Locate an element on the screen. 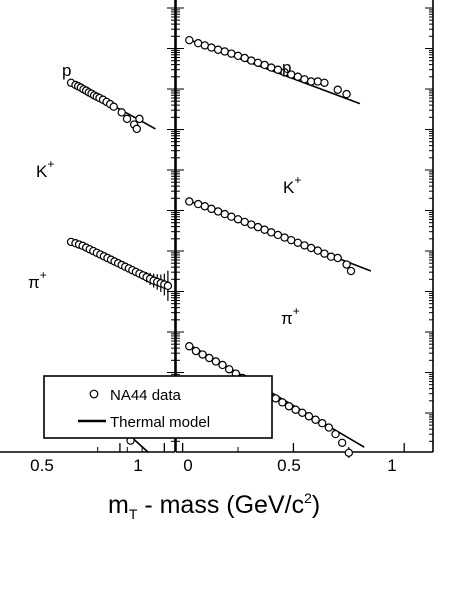  legend-model-label: Thermal model is located at coordinates (160, 422).